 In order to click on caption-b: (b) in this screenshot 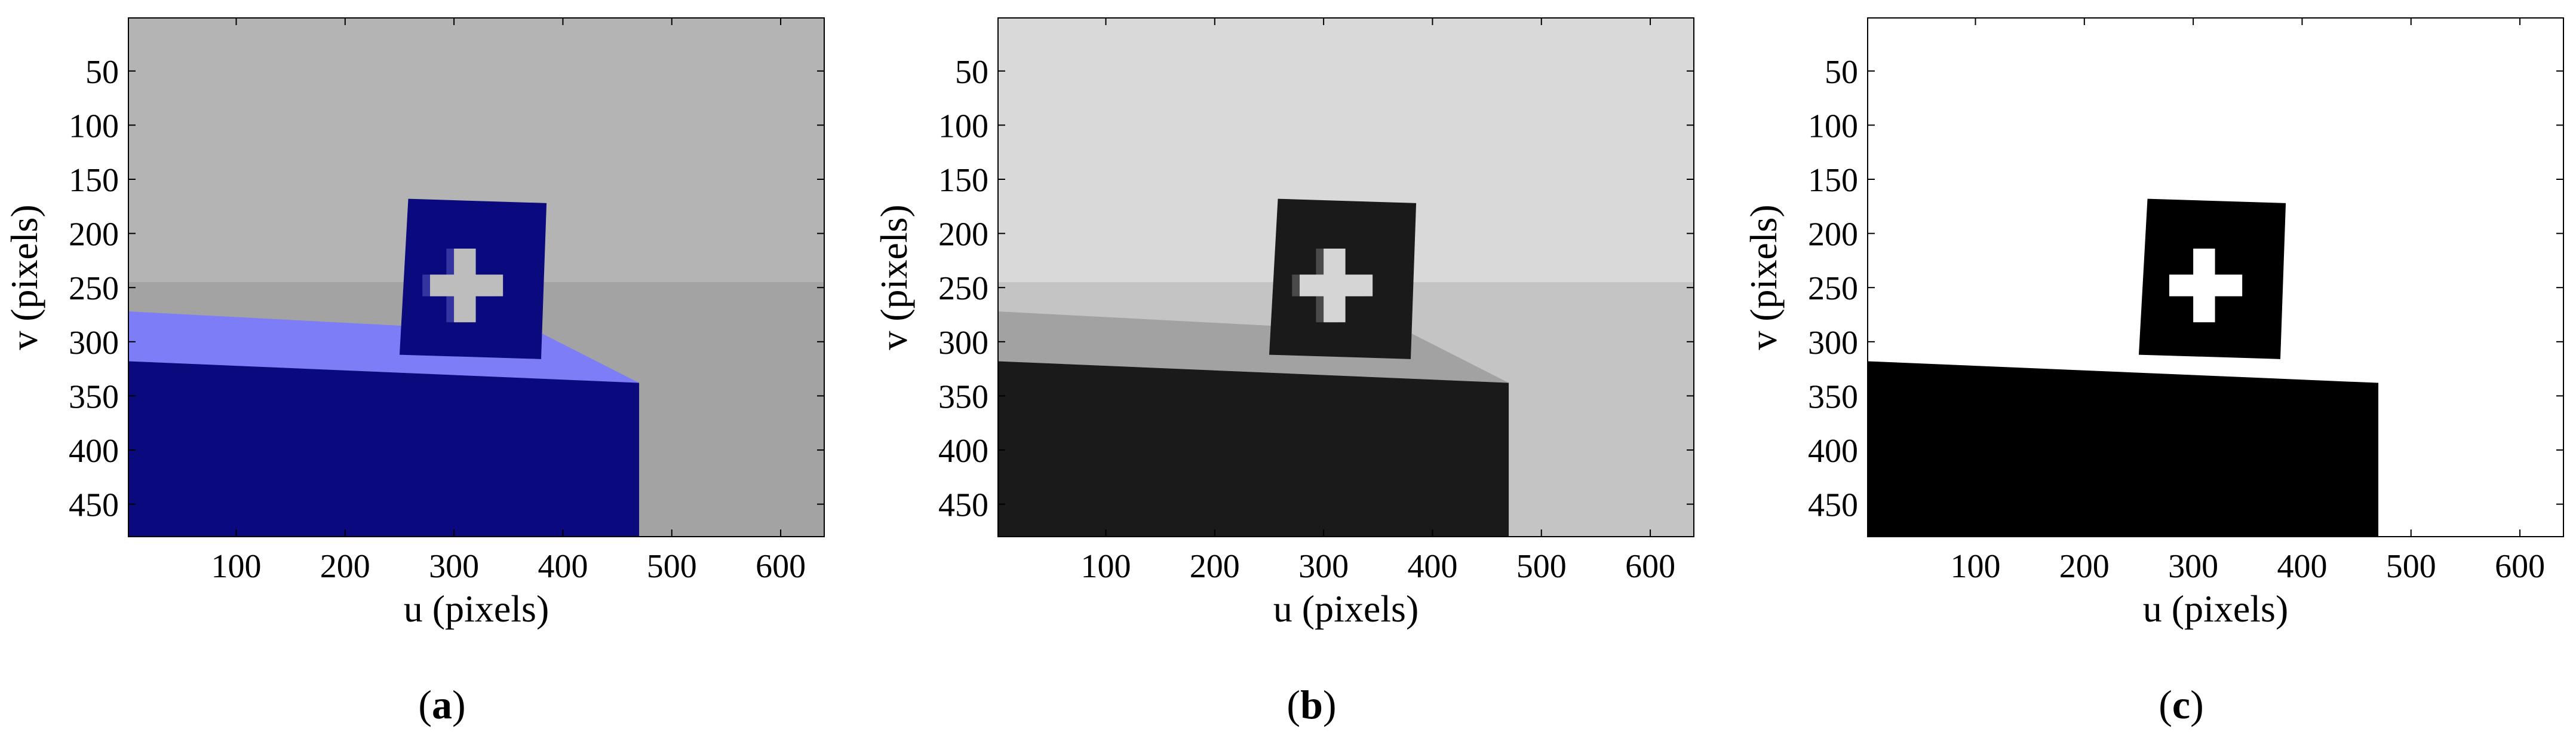, I will do `click(1312, 704)`.